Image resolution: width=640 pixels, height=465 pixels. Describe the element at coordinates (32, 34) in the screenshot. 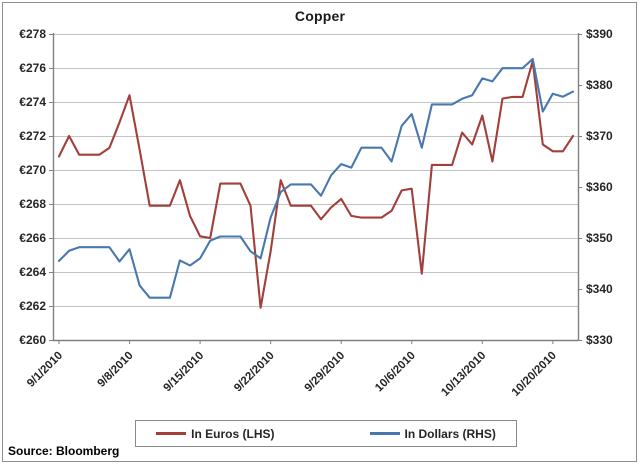

I see `svg-text: €278` at that location.